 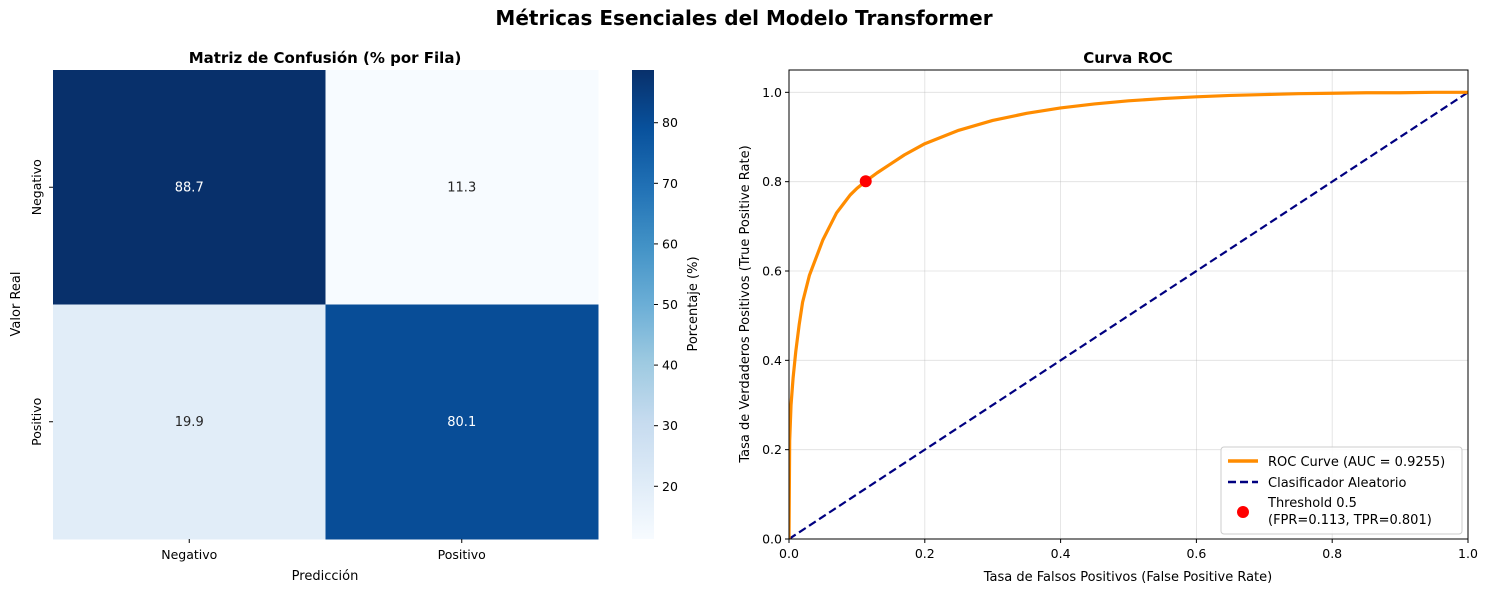 What do you see at coordinates (772, 449) in the screenshot?
I see `roc-ytick-label: 0.2` at bounding box center [772, 449].